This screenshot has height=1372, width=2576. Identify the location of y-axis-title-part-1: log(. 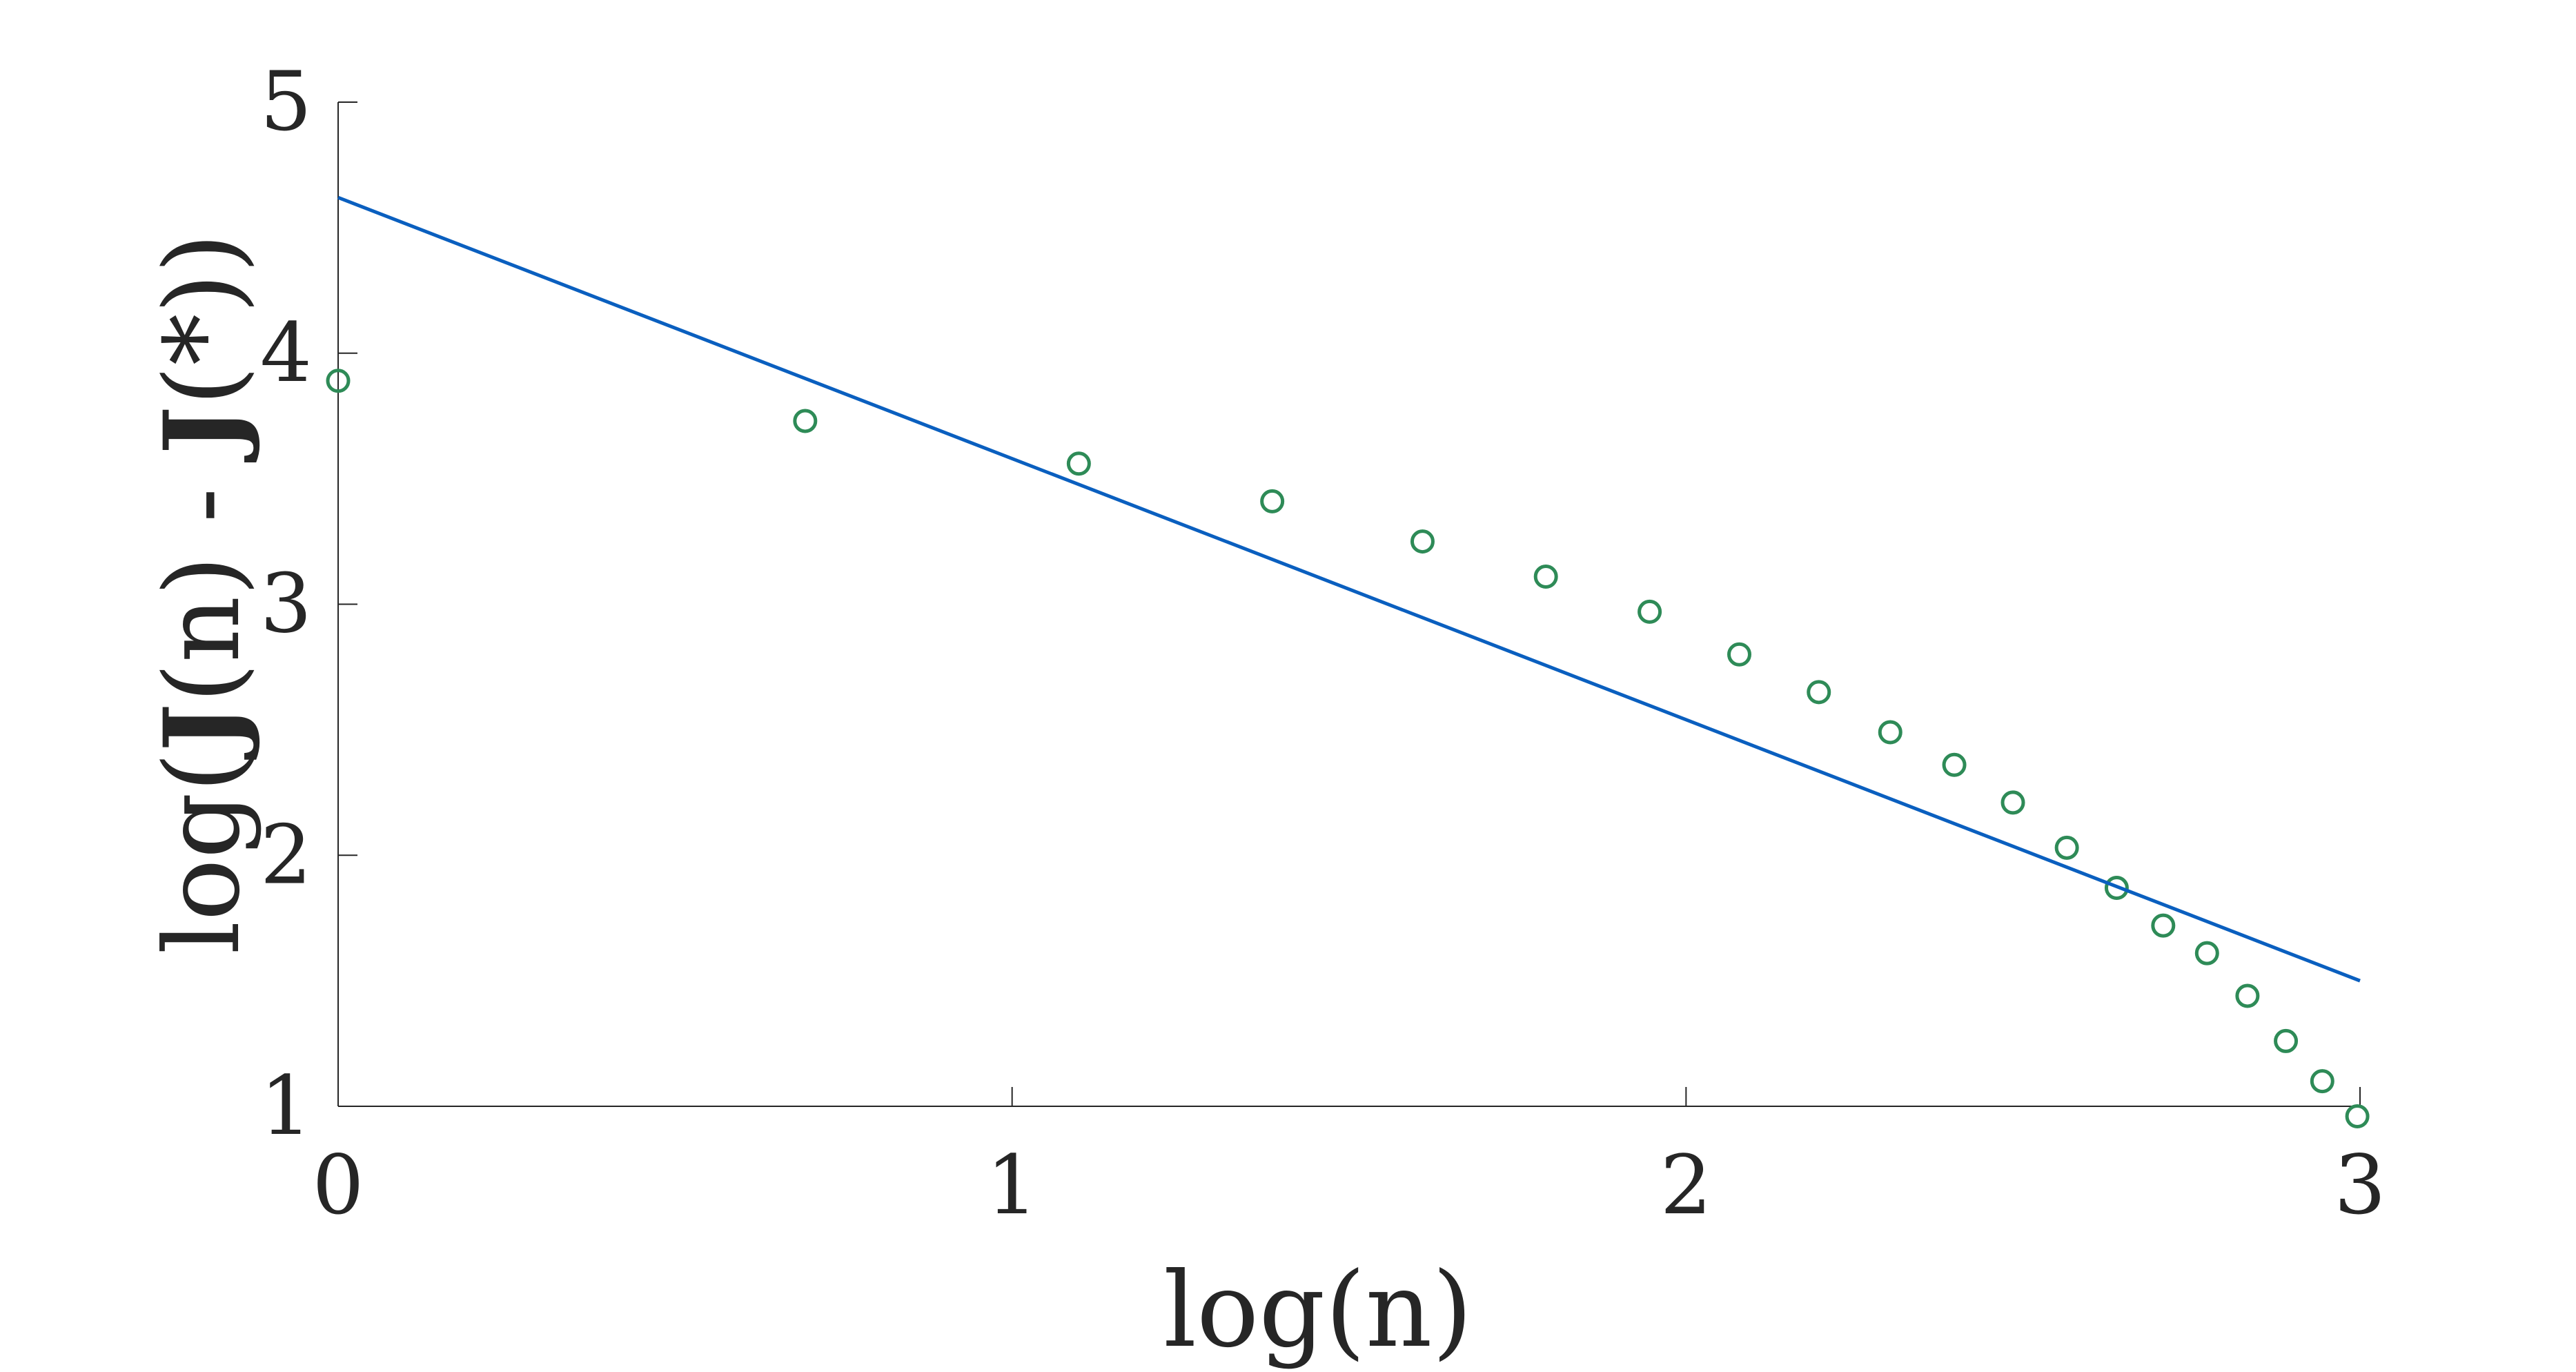
(203, 853).